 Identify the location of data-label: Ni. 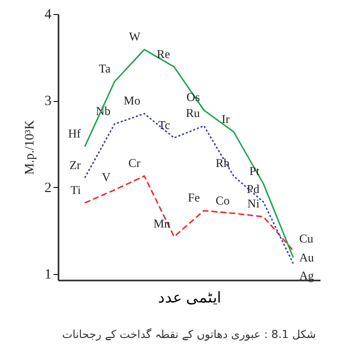
(253, 203).